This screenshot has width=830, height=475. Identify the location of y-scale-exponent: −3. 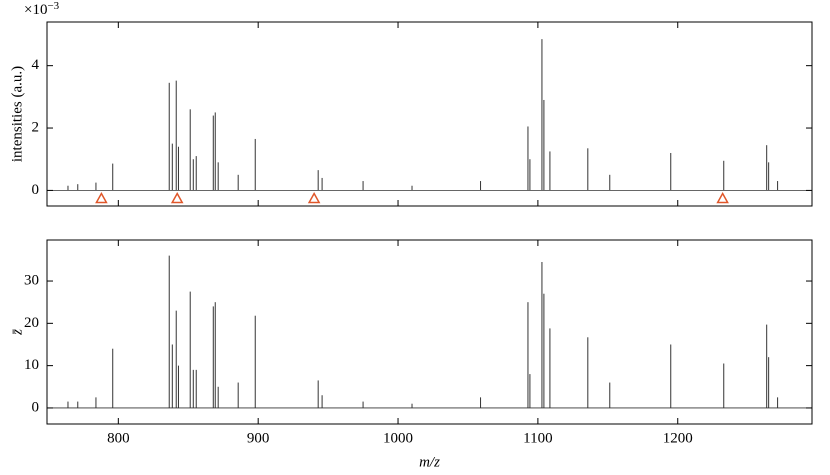
(53, 6).